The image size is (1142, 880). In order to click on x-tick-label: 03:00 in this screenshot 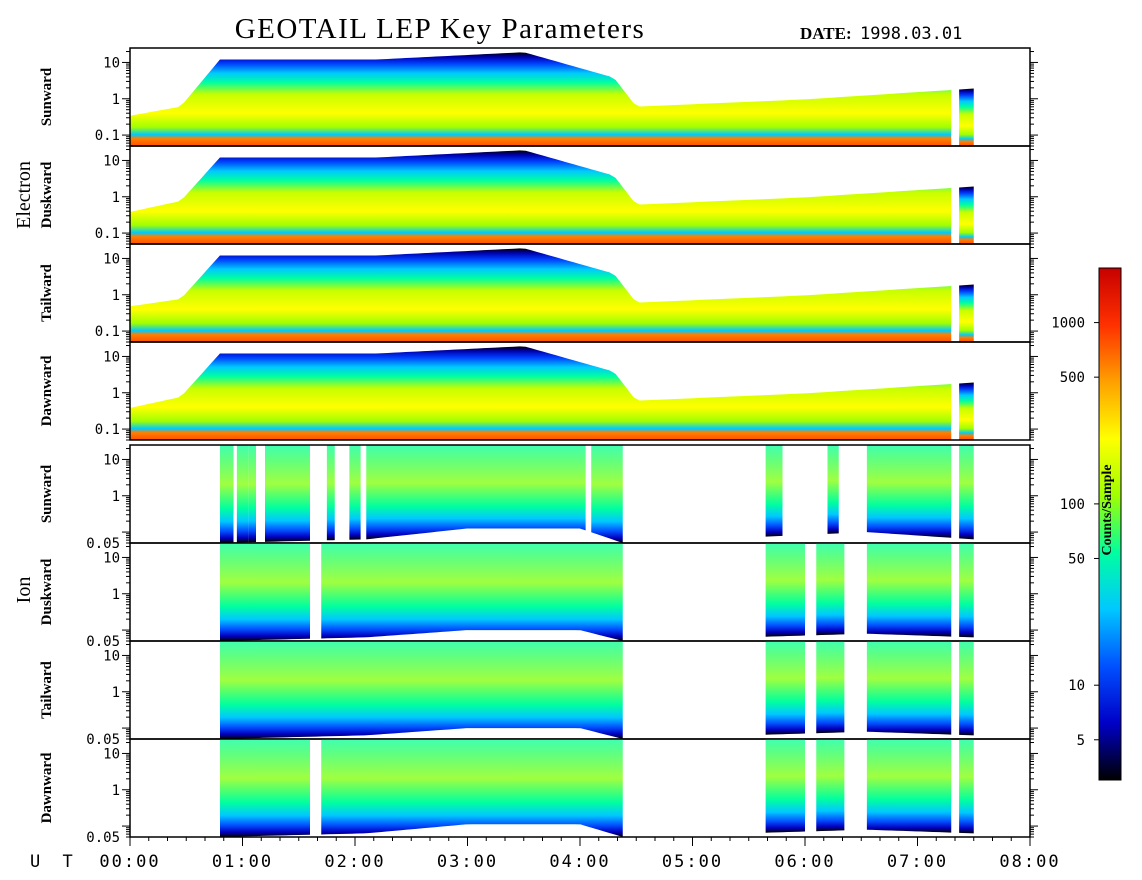, I will do `click(467, 862)`.